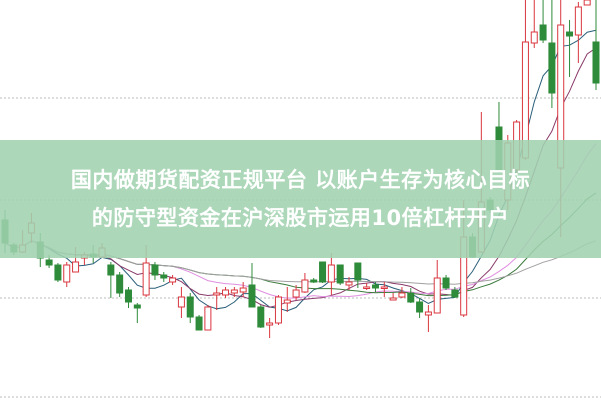 The height and width of the screenshot is (400, 601). Describe the element at coordinates (300, 218) in the screenshot. I see `headline-line-2: 的防守型资金在沪深股市运用10倍杠杆开户` at that location.